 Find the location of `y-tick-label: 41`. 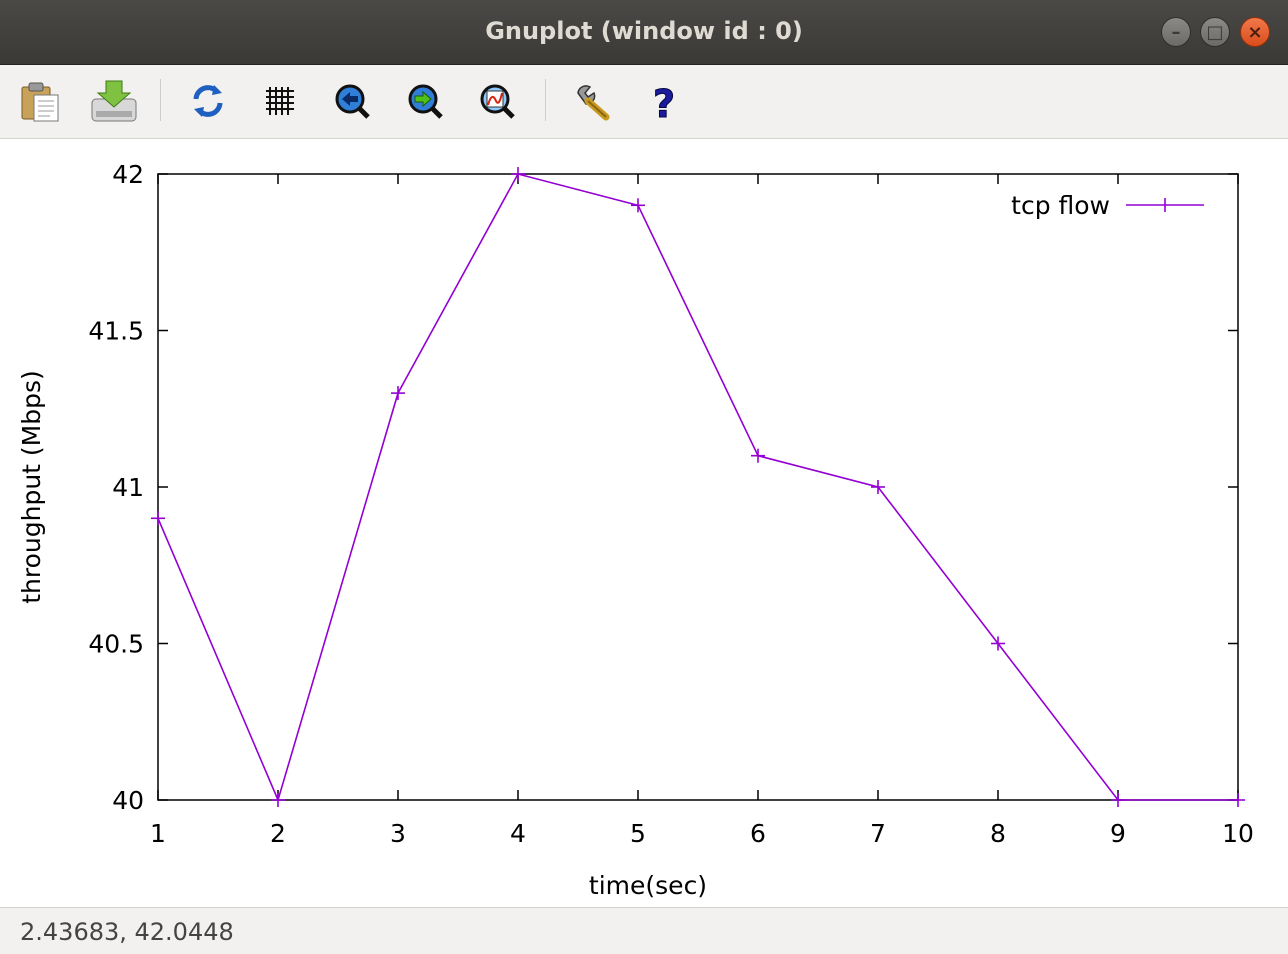

y-tick-label: 41 is located at coordinates (128, 487).